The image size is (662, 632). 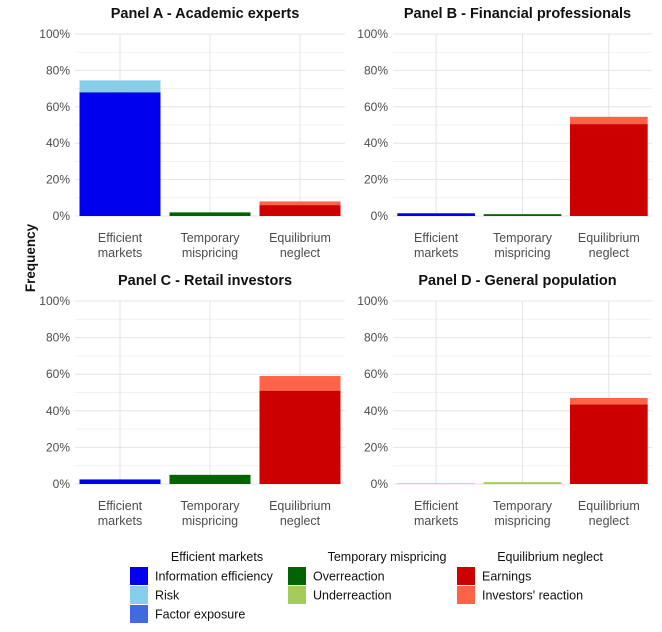 I want to click on legend-label: Underreaction, so click(x=352, y=596).